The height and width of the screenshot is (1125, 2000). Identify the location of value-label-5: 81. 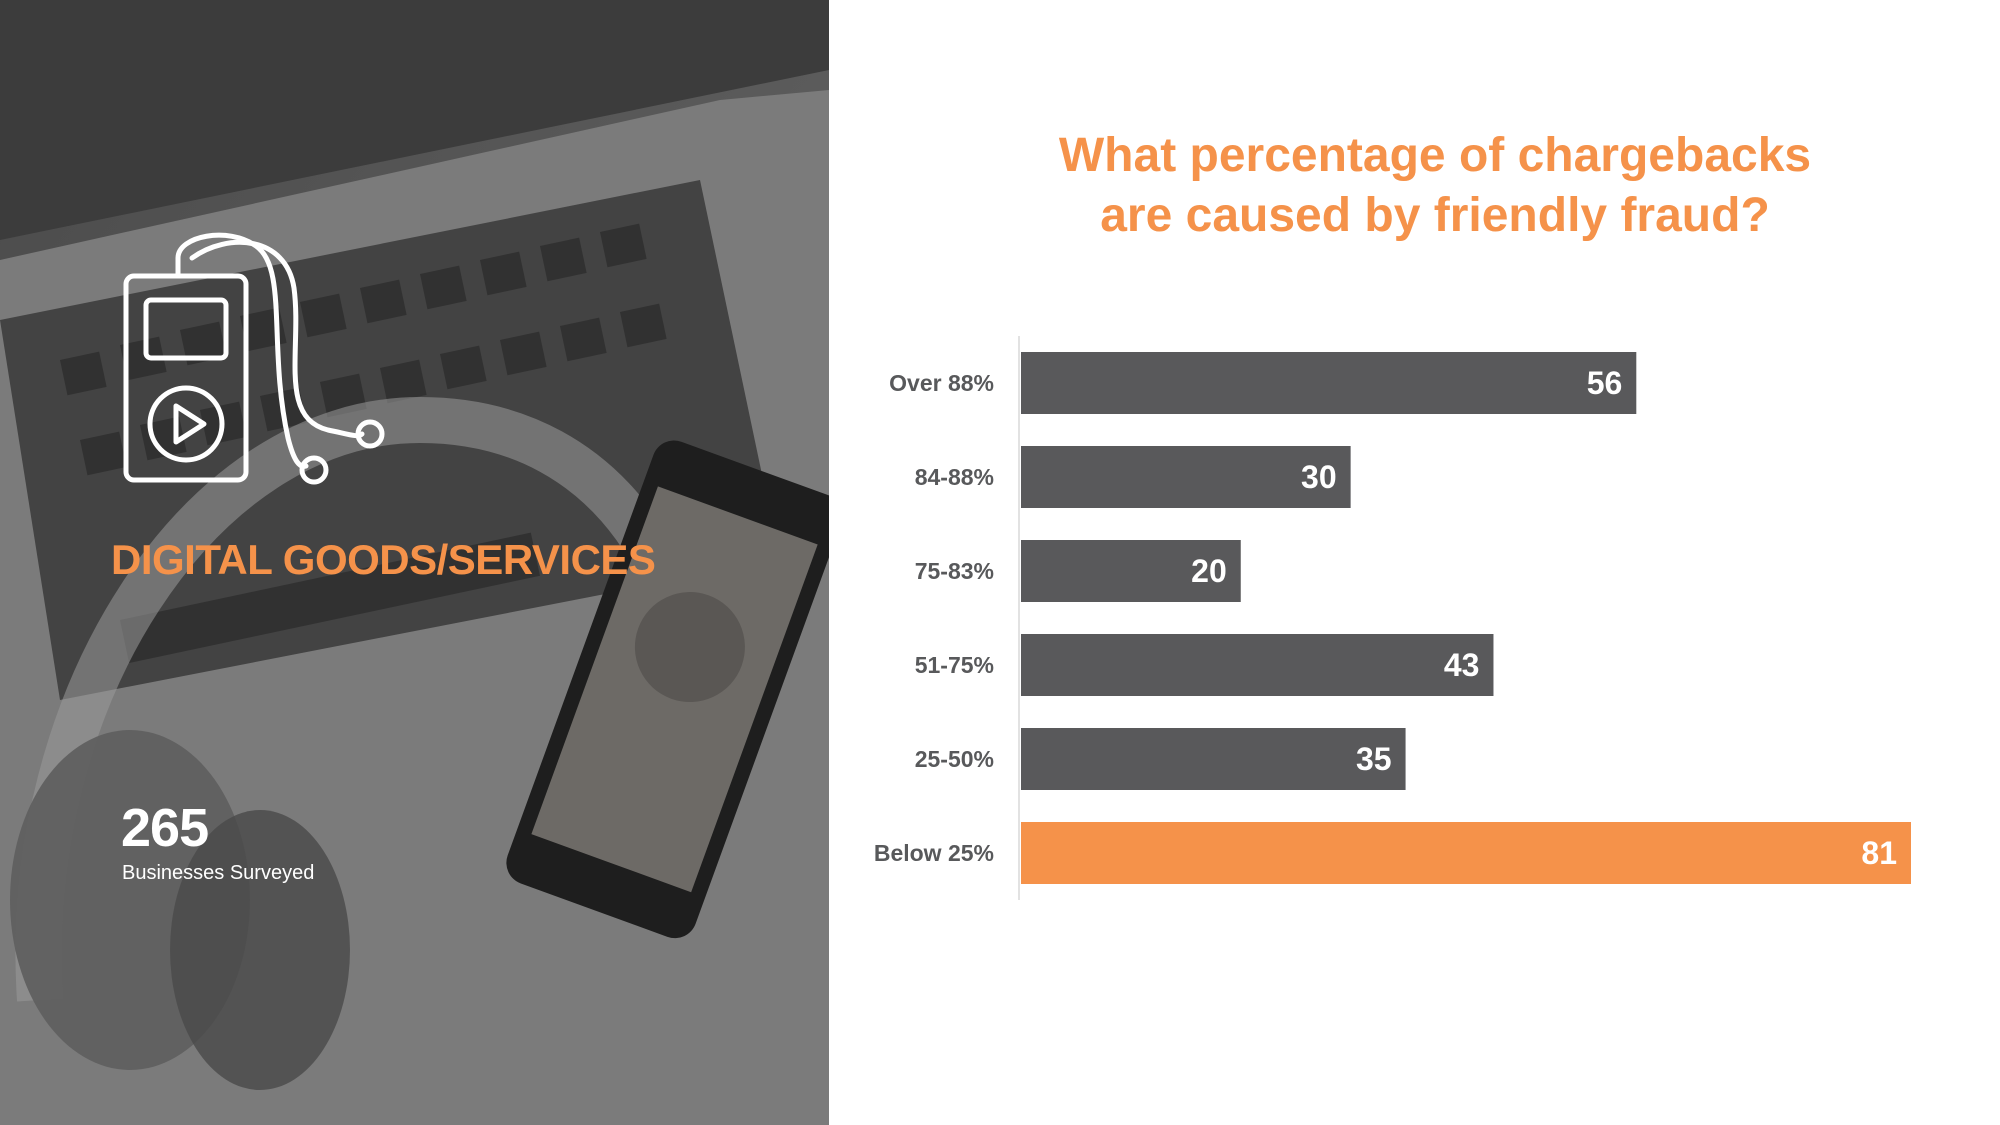
(1879, 853).